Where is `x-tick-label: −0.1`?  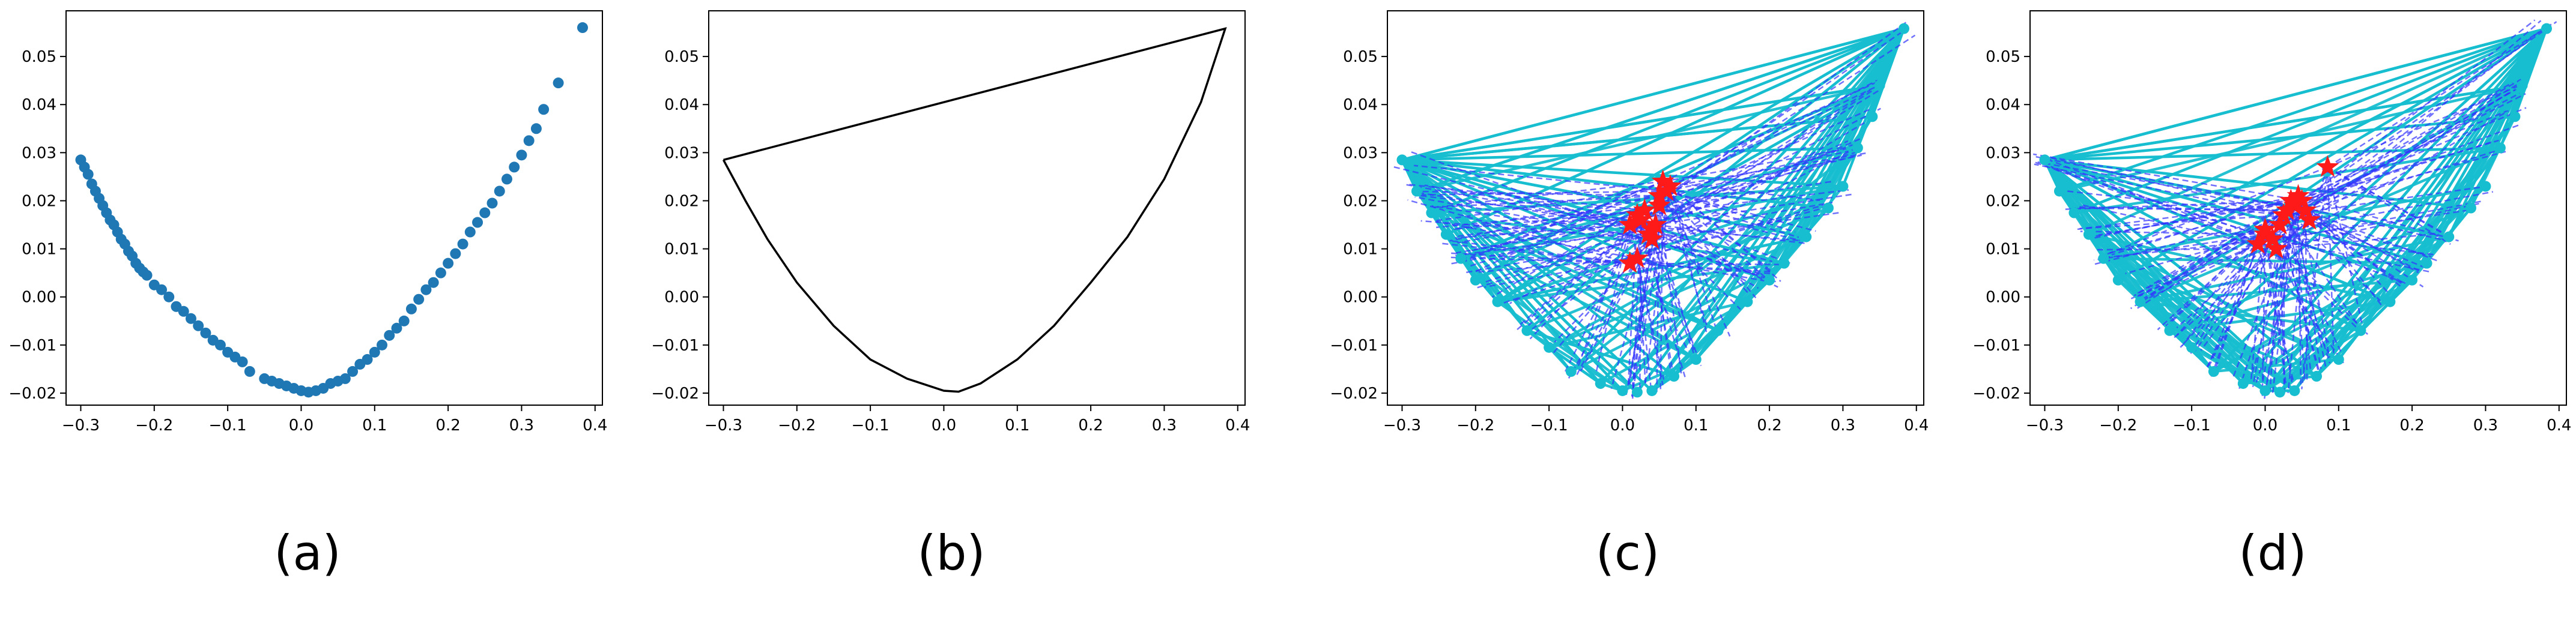 x-tick-label: −0.1 is located at coordinates (2192, 426).